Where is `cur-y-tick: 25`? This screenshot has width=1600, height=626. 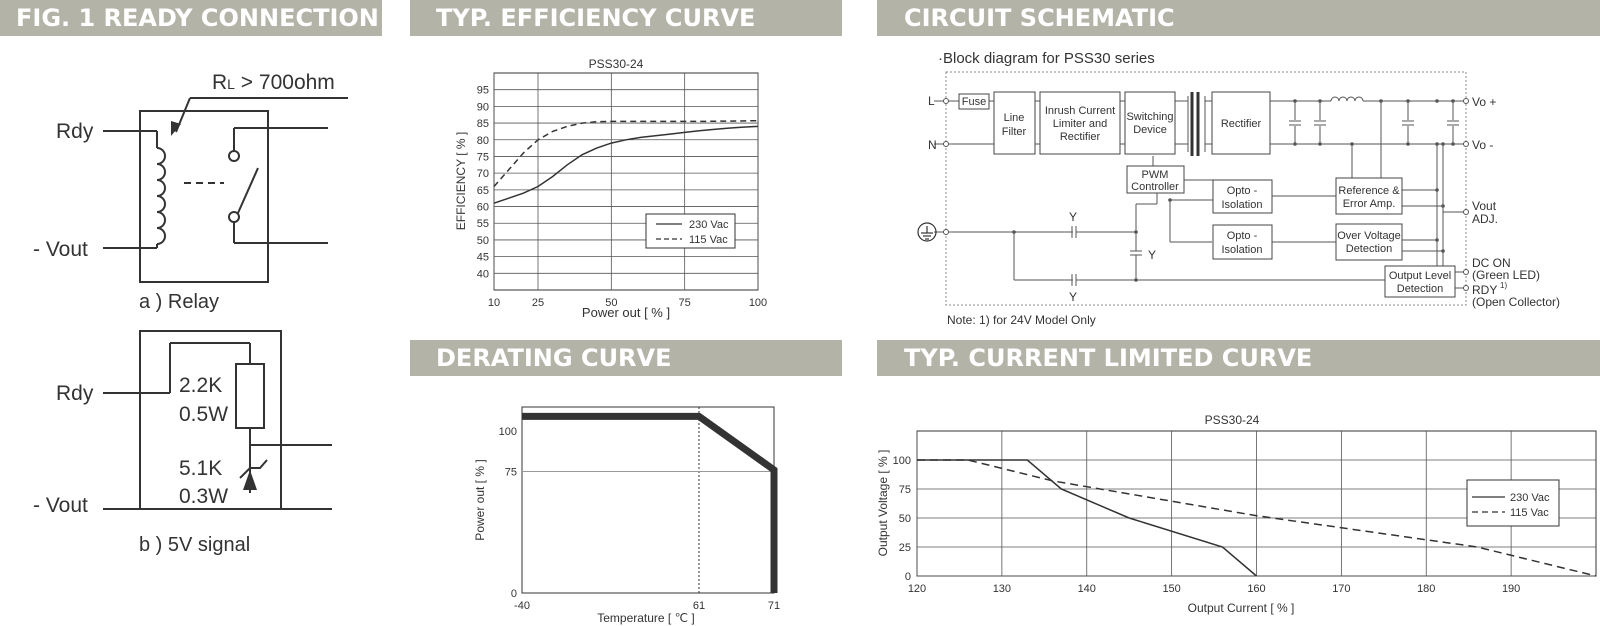 cur-y-tick: 25 is located at coordinates (905, 548).